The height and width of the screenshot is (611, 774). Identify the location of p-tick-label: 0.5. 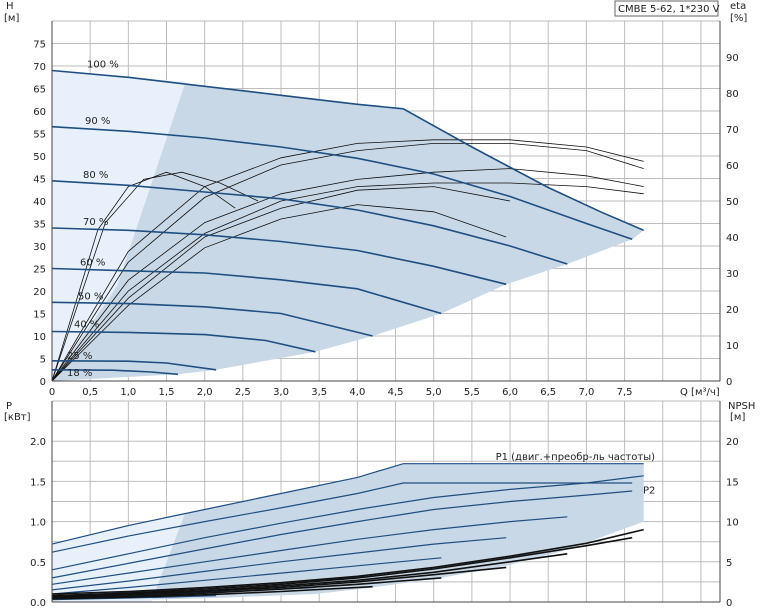
(38, 563).